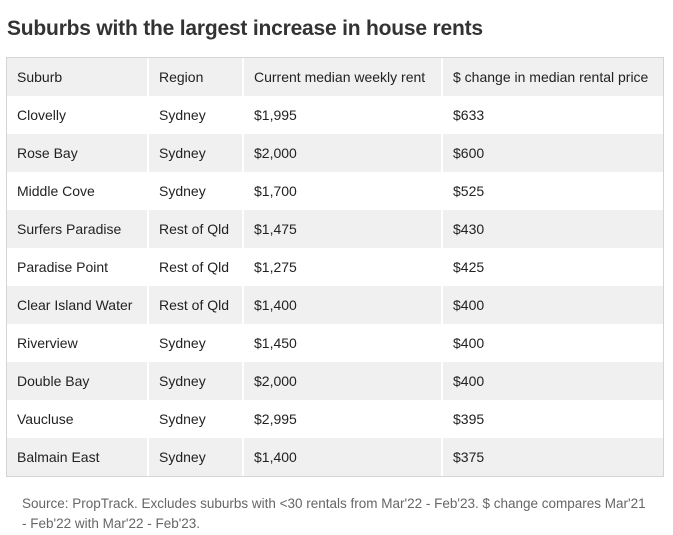 Image resolution: width=673 pixels, height=535 pixels. I want to click on cell-current-rent: $1,475, so click(343, 229).